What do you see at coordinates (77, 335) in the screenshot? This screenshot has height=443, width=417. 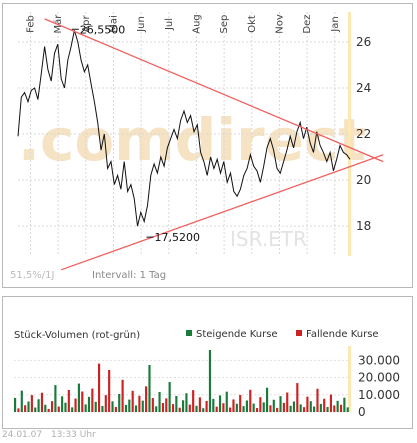 I see `volume-title: Stück-Volumen (rot-grün)` at bounding box center [77, 335].